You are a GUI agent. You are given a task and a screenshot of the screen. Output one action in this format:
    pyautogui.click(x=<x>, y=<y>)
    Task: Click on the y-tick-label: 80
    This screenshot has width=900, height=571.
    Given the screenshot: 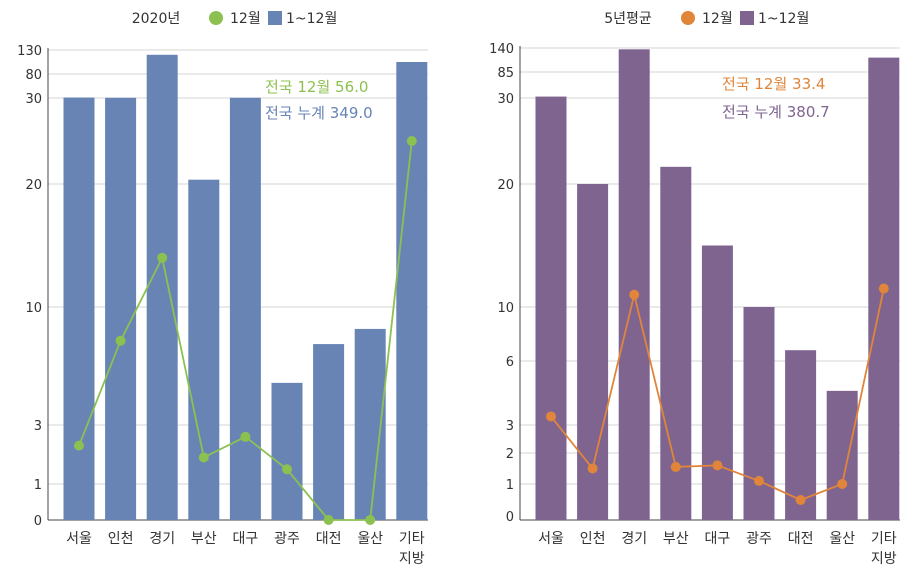 What is the action you would take?
    pyautogui.click(x=33, y=75)
    